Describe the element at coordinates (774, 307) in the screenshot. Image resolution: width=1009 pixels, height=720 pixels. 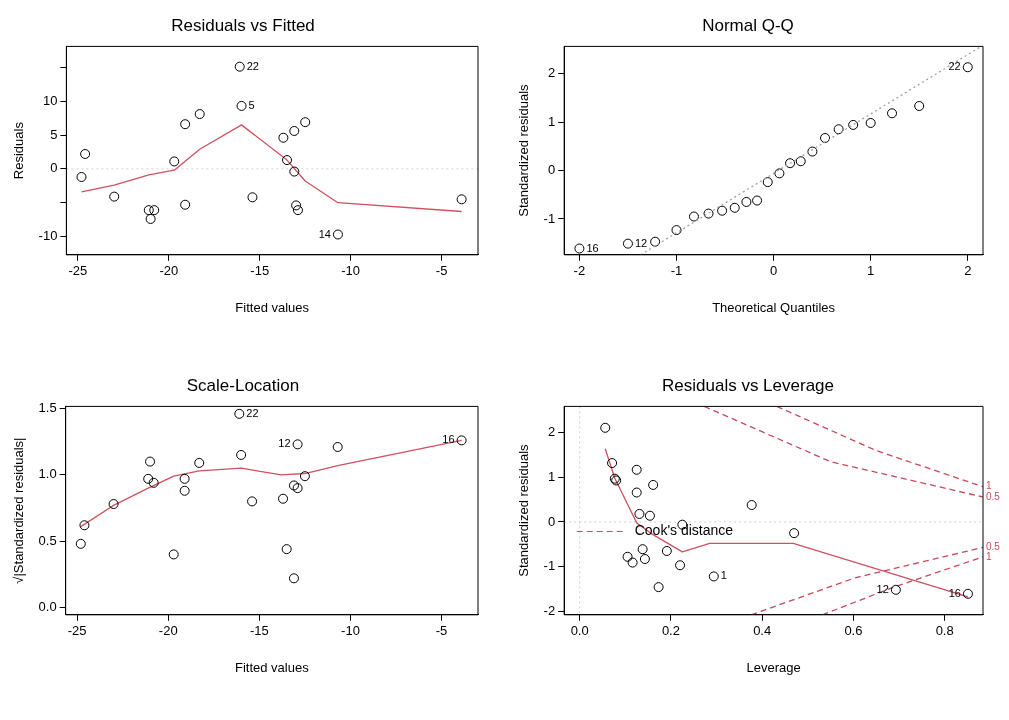
I see `x-axis-title: Theoretical Quantiles` at that location.